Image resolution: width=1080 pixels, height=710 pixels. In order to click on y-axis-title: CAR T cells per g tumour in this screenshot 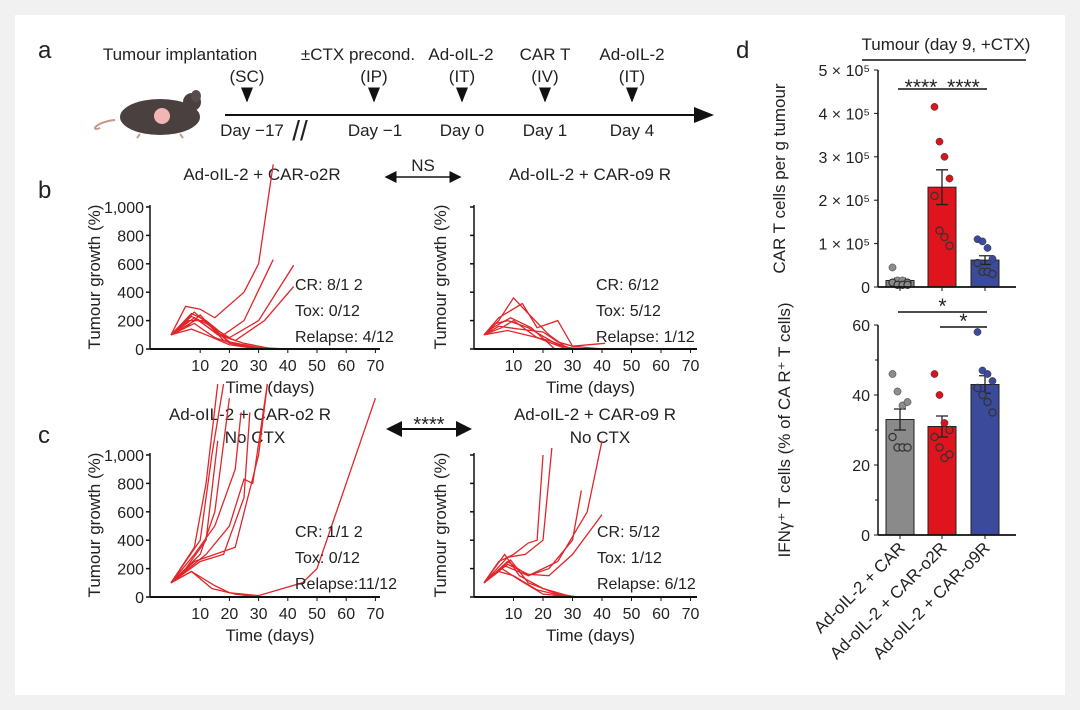, I will do `click(779, 178)`.